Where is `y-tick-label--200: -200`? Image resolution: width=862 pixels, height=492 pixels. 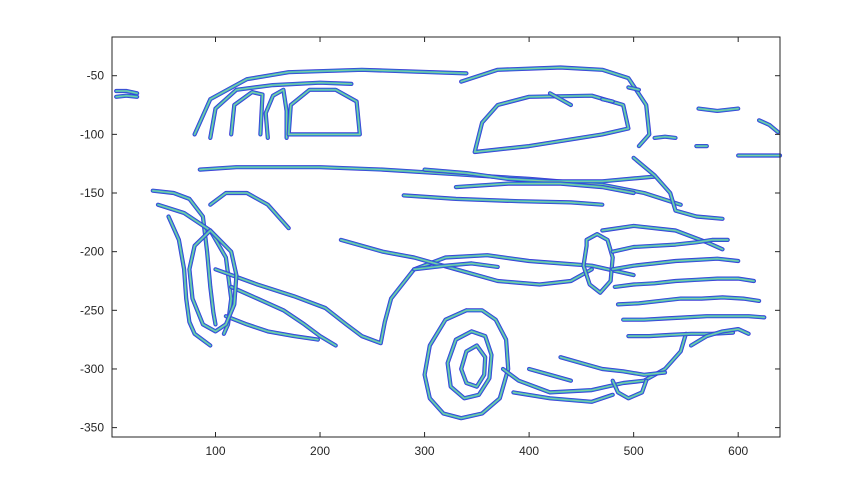 y-tick-label--200: -200 is located at coordinates (92, 252).